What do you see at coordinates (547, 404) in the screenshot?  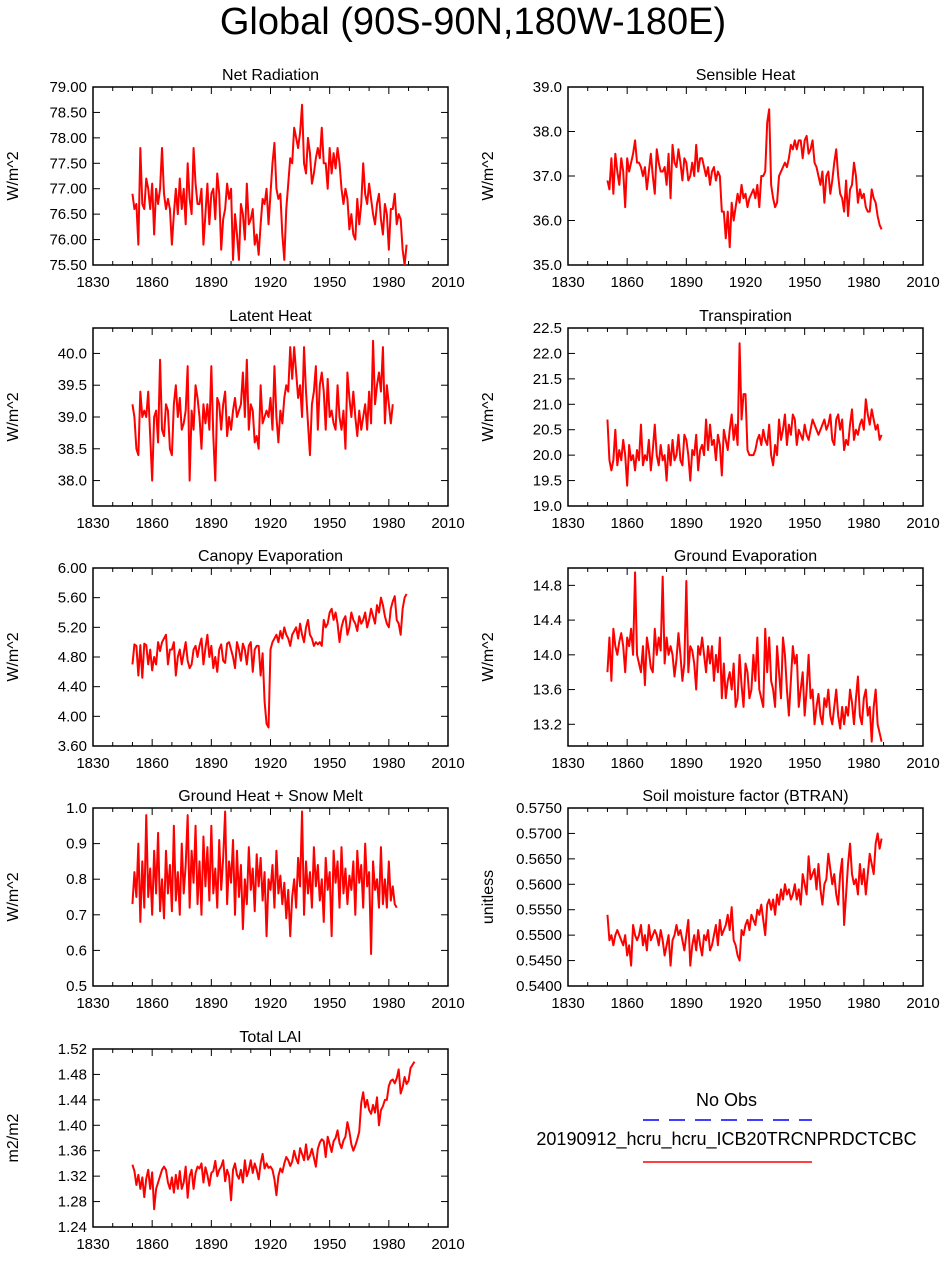 I see `y-tick-label: 21.0` at bounding box center [547, 404].